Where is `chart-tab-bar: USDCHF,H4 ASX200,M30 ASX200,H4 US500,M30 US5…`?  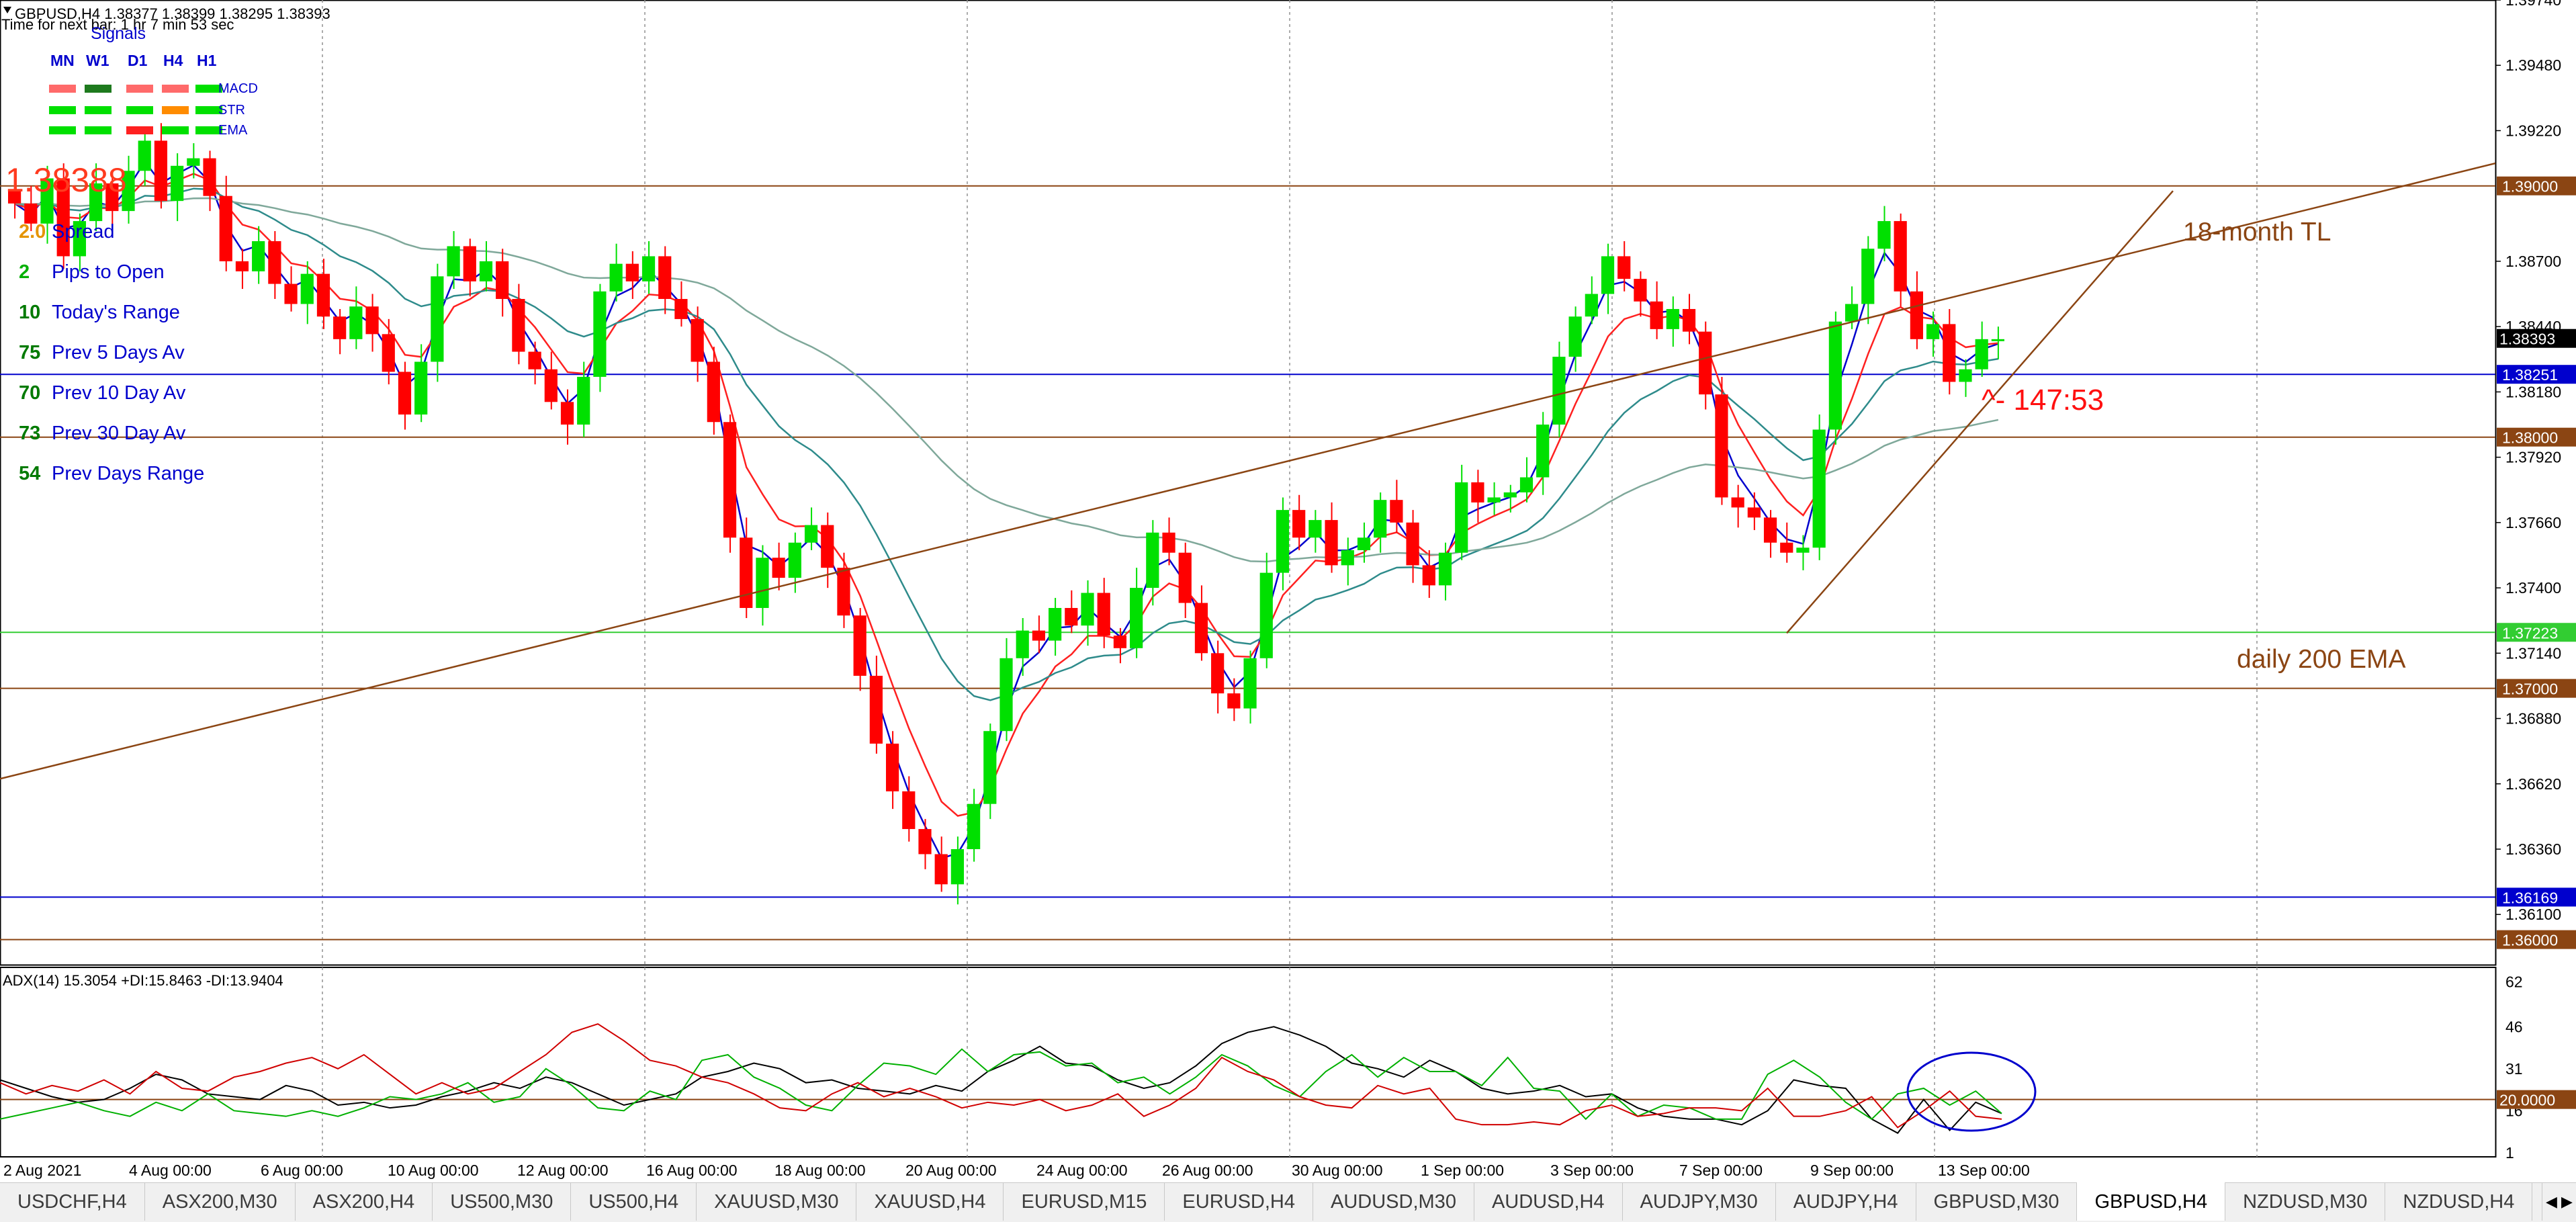 chart-tab-bar: USDCHF,H4 ASX200,M30 ASX200,H4 US500,M30 US5… is located at coordinates (1288, 1202).